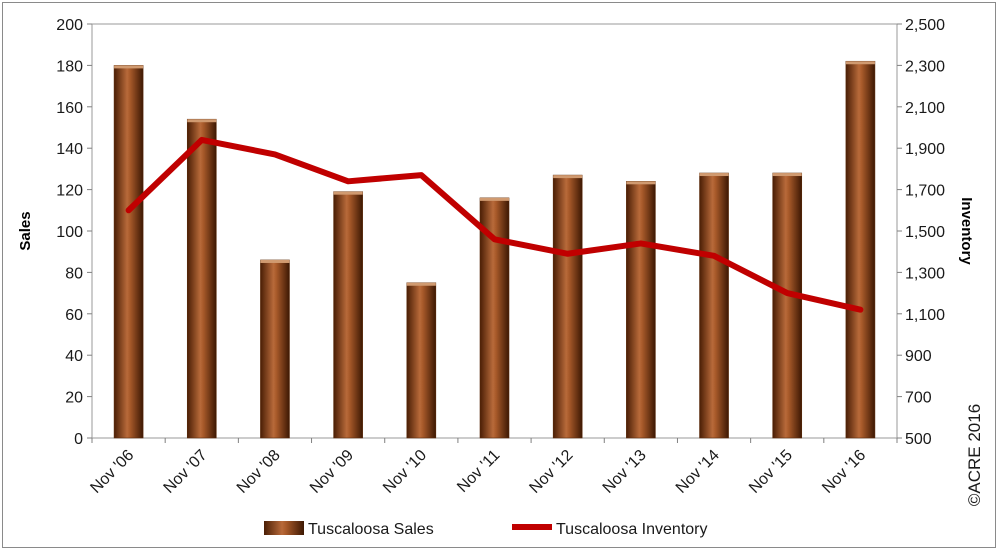  I want to click on y-tick-label-6: 120, so click(69, 191).